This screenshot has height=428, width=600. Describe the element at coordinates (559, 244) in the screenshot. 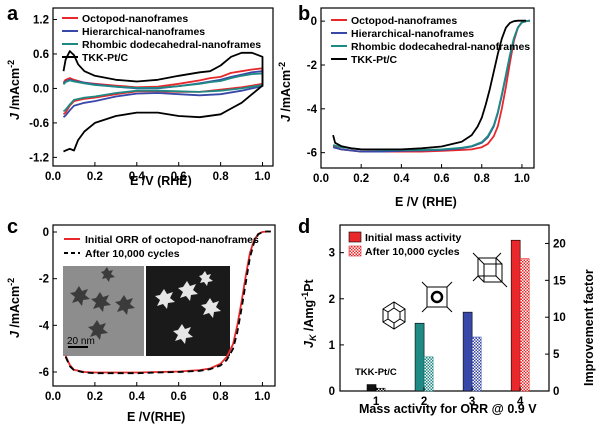

I see `ytick2-label-d-4: 20` at that location.